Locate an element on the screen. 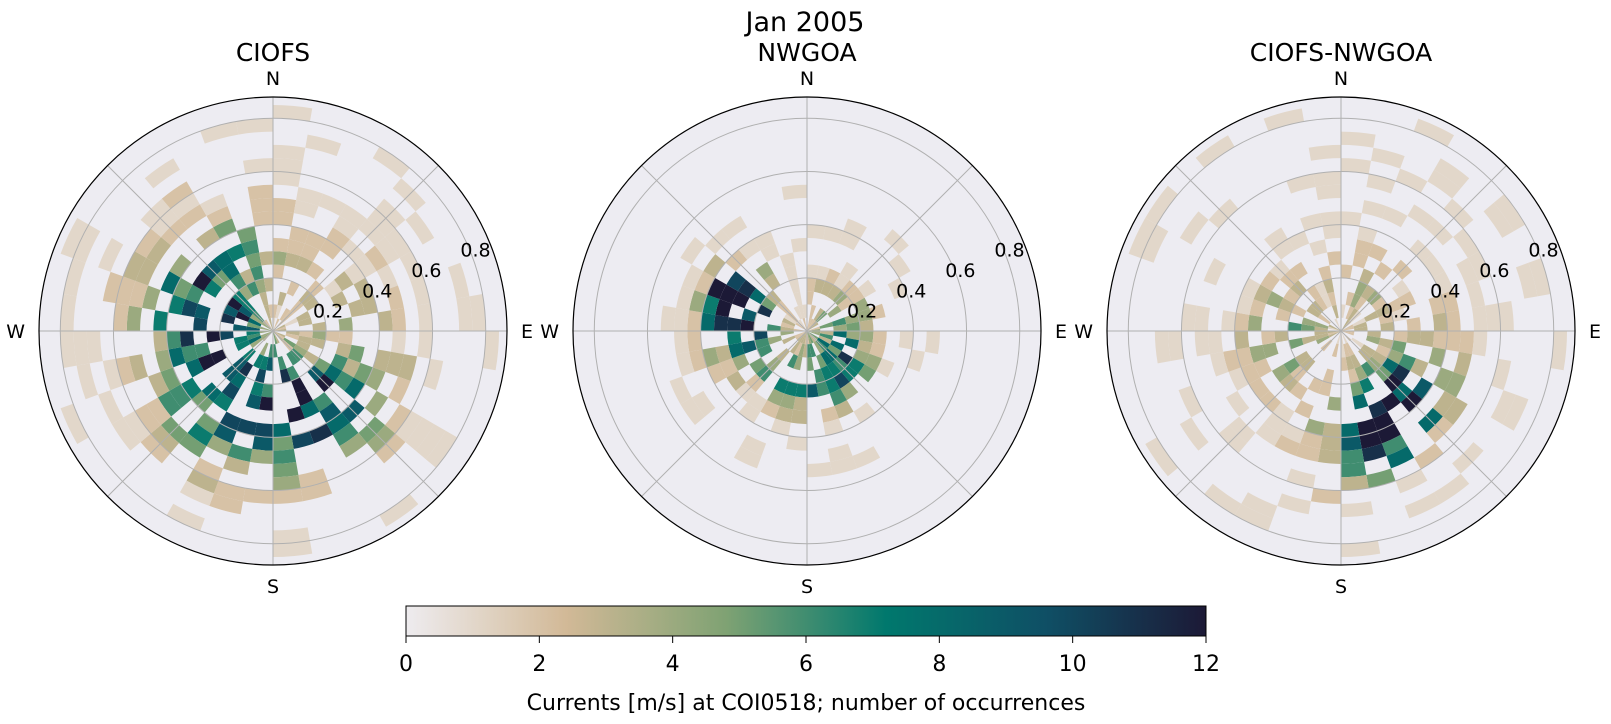 The image size is (1611, 724). radial-tick-label: 0.6 is located at coordinates (1494, 271).